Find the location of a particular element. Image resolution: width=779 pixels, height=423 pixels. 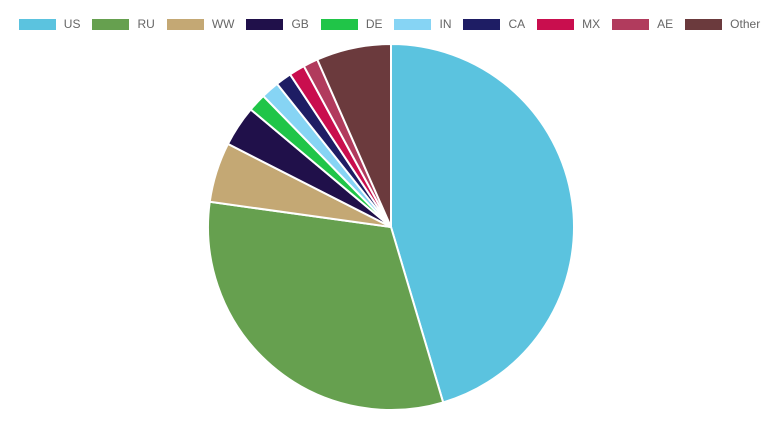

legend-label: CA is located at coordinates (517, 24).